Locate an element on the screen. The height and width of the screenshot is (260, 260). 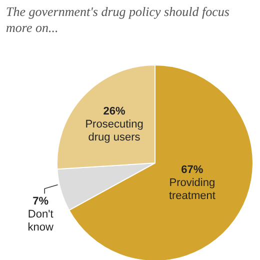
slice-label: Don't know is located at coordinates (41, 221).